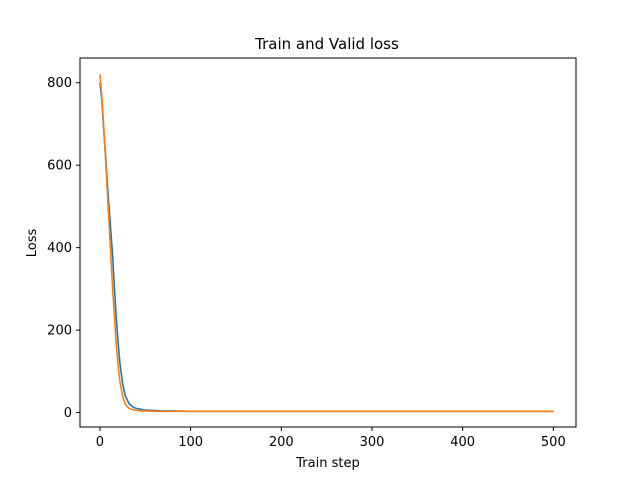 The image size is (640, 480). Describe the element at coordinates (59, 166) in the screenshot. I see `y-tick-label: 600` at that location.